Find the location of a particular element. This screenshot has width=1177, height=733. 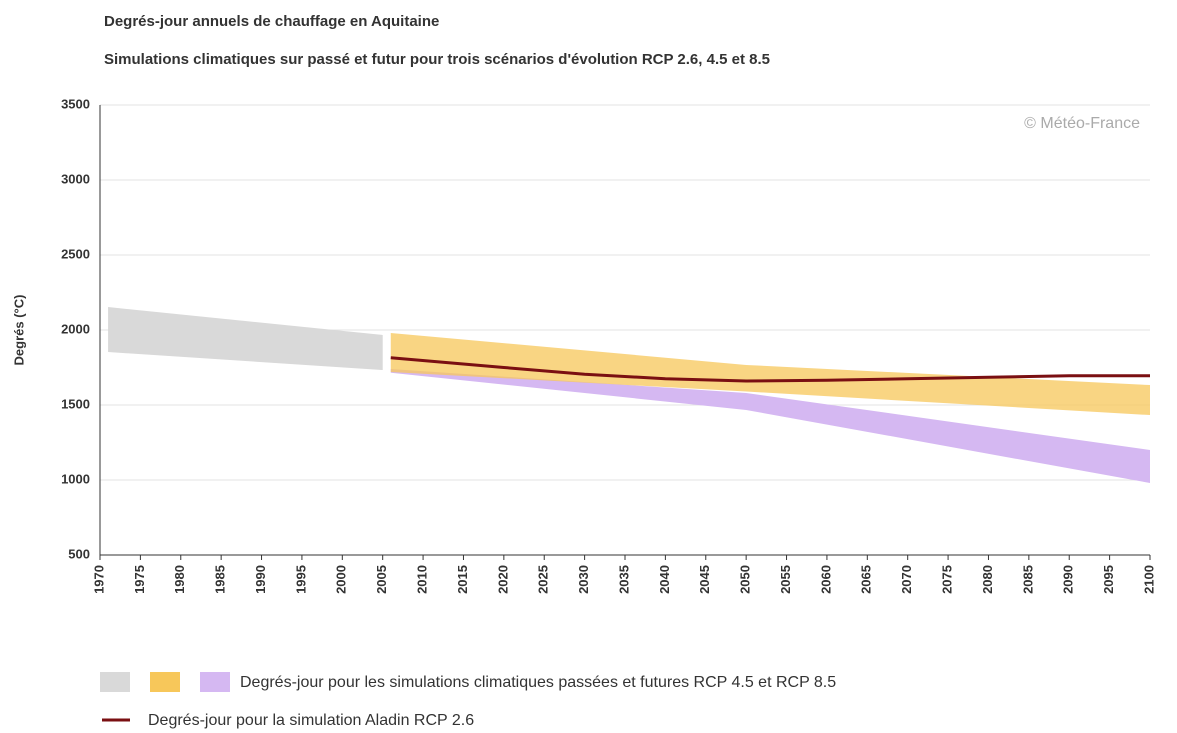

x-tick-label: 1995 is located at coordinates (300, 579).